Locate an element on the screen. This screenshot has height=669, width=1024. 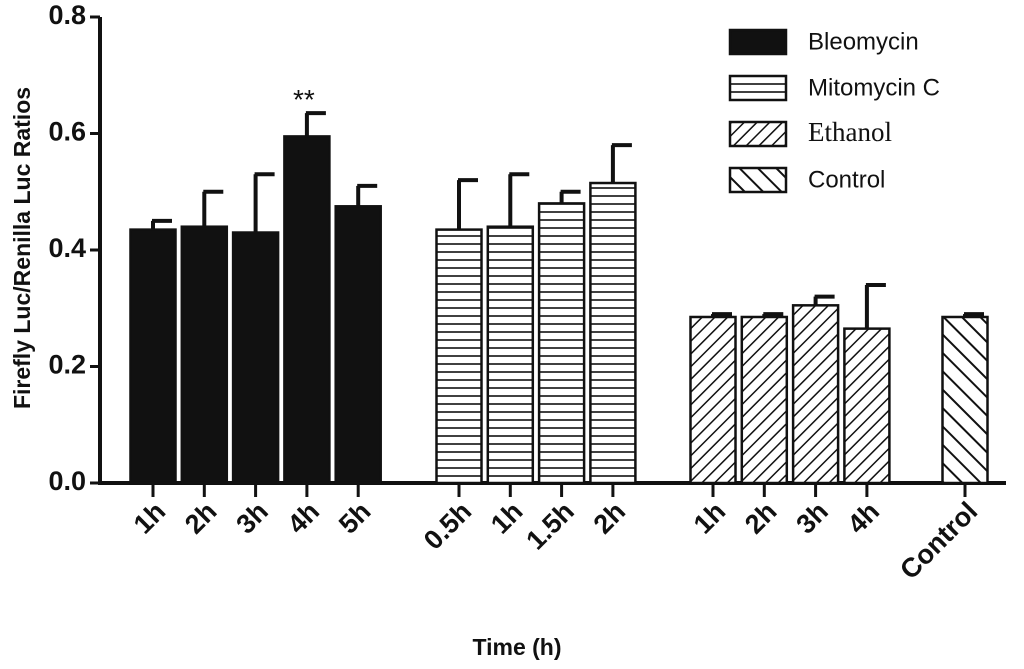
bar-bleomycin-3h is located at coordinates (255, 358).